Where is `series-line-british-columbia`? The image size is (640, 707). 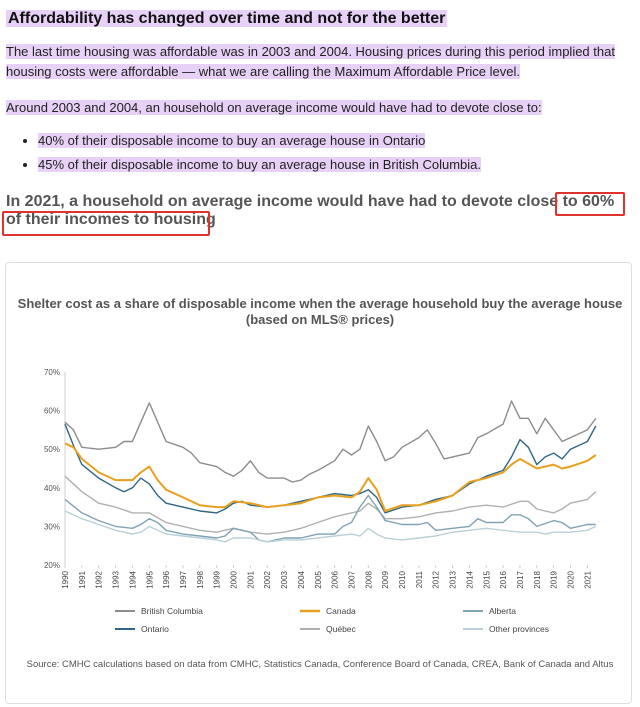 series-line-british-columbia is located at coordinates (330, 441).